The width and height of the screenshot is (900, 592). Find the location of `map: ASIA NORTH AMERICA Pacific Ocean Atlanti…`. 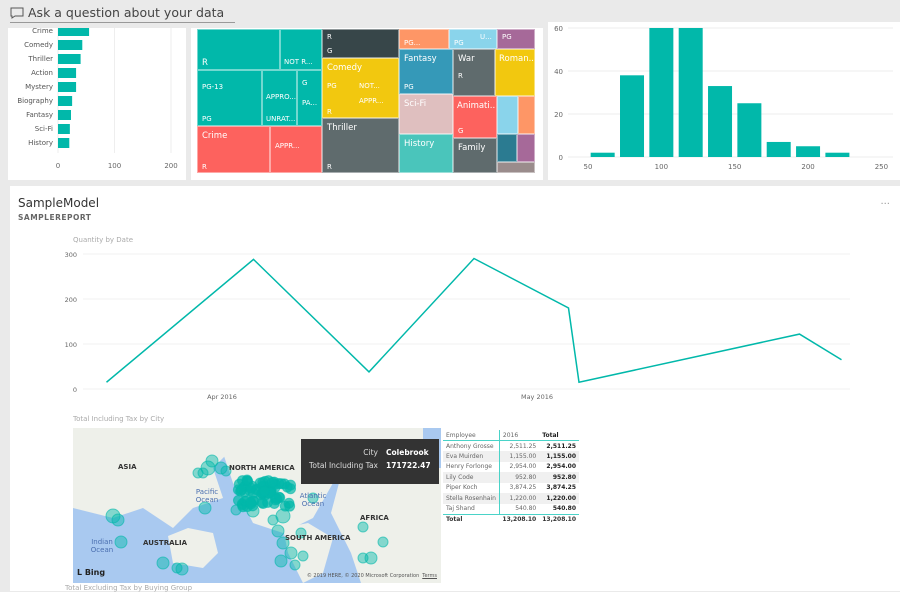

map: ASIA NORTH AMERICA Pacific Ocean Atlanti… is located at coordinates (257, 505).